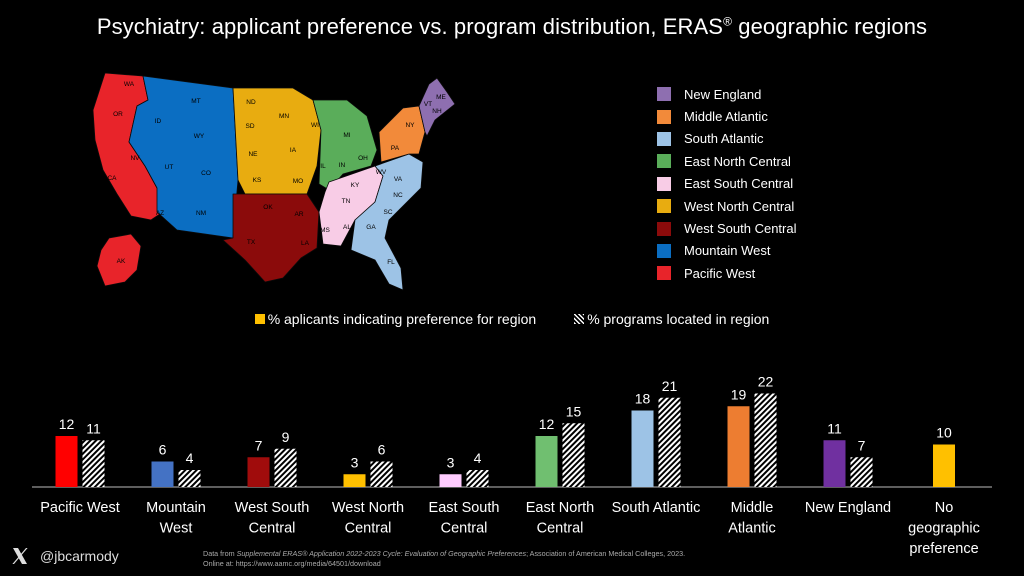 This screenshot has width=1024, height=576. Describe the element at coordinates (752, 529) in the screenshot. I see `category-label-line: Atlantic` at that location.